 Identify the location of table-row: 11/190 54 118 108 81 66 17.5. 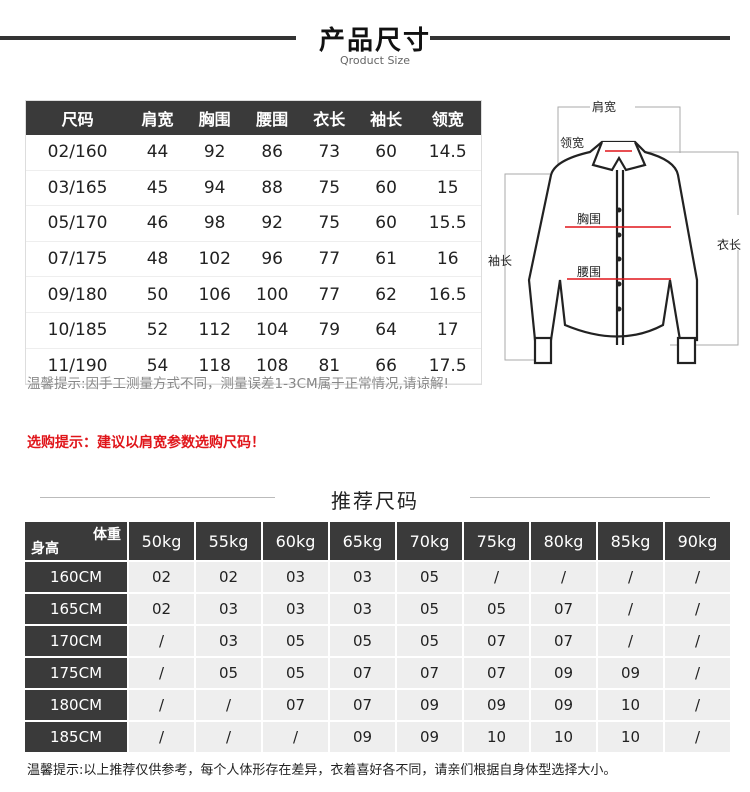
(253, 367).